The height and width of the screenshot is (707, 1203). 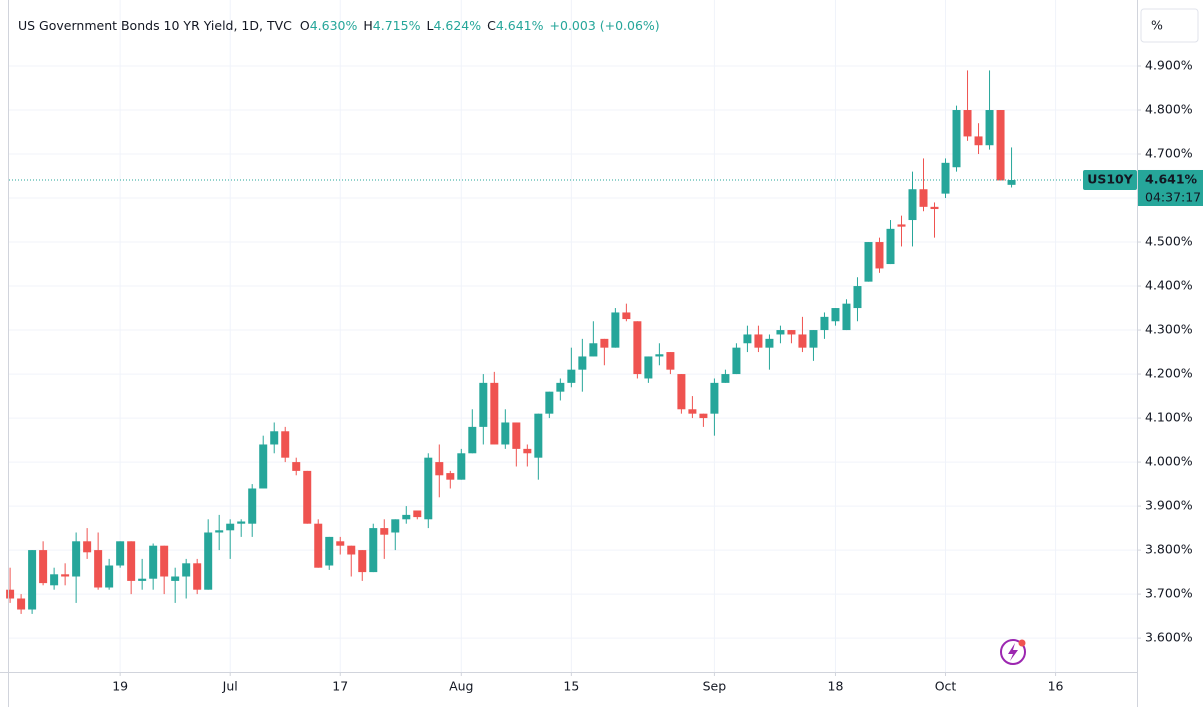 What do you see at coordinates (367, 25) in the screenshot?
I see `legend-ohlc-label: H` at bounding box center [367, 25].